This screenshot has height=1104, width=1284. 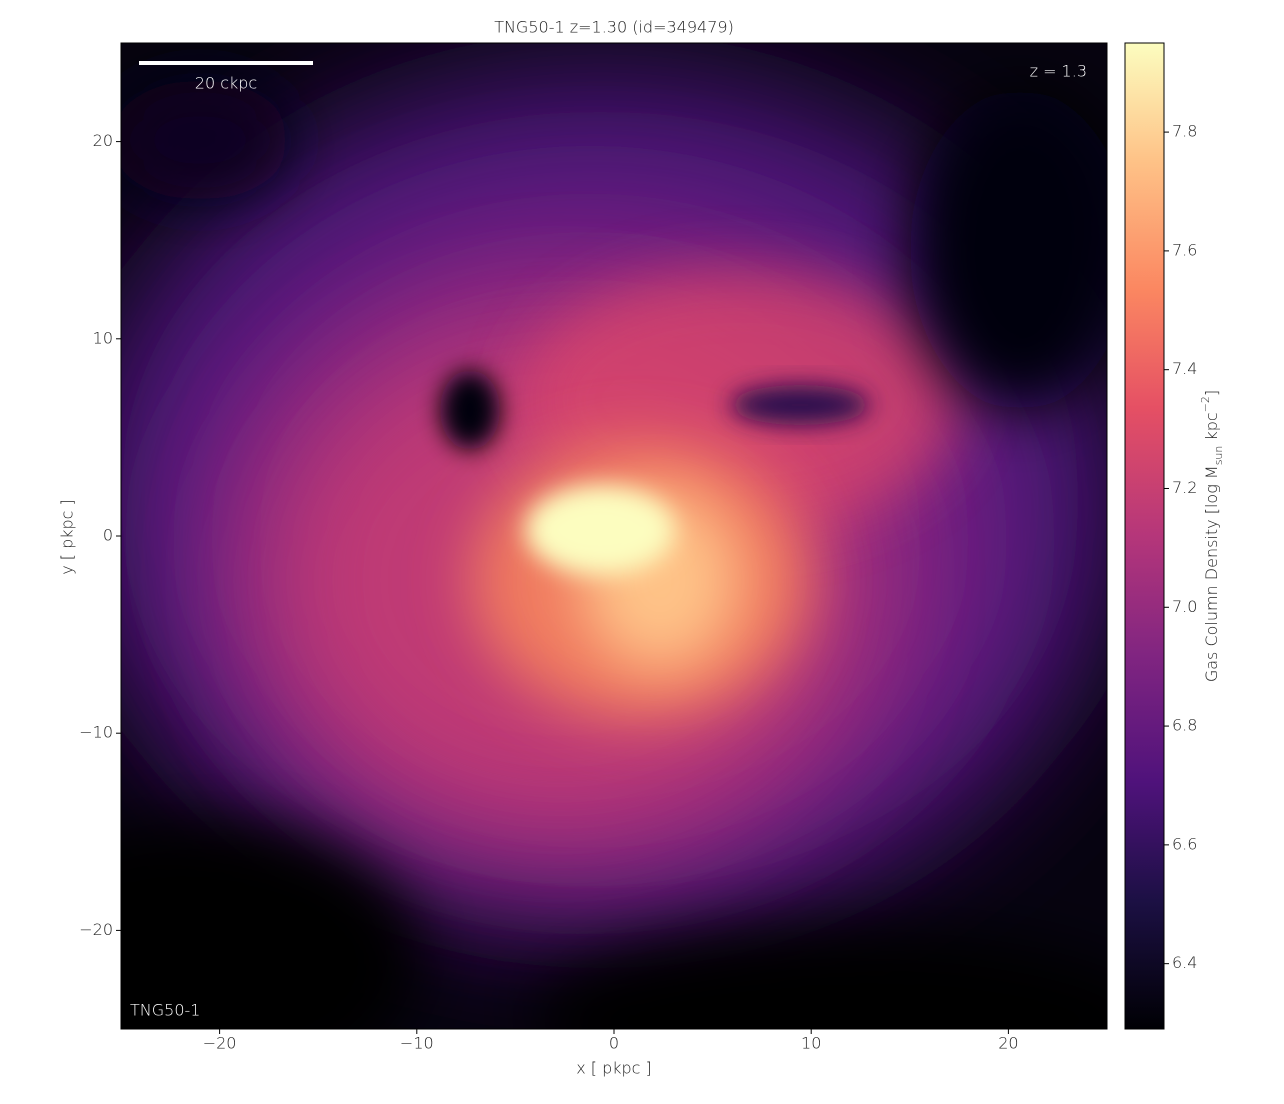 I want to click on y-tick-label: −20, so click(x=96, y=929).